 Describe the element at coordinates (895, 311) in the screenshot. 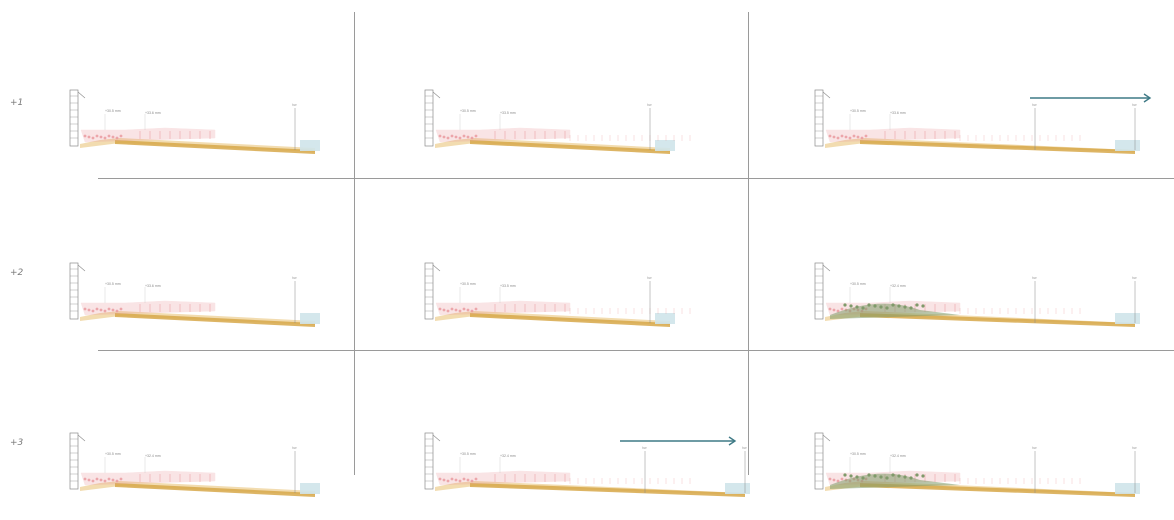

I see `dune-vegetation` at that location.